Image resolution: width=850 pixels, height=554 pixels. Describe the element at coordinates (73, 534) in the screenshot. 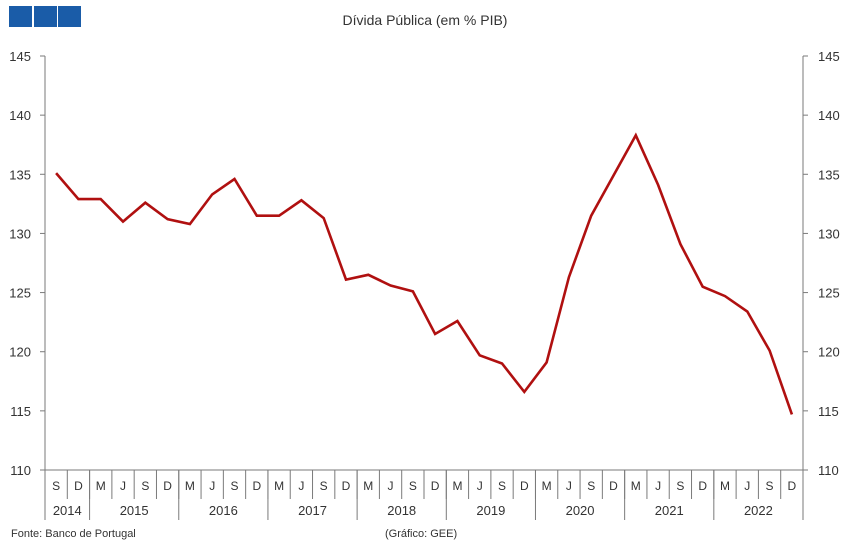

I see `source-note: Fonte: Banco de Portugal` at that location.